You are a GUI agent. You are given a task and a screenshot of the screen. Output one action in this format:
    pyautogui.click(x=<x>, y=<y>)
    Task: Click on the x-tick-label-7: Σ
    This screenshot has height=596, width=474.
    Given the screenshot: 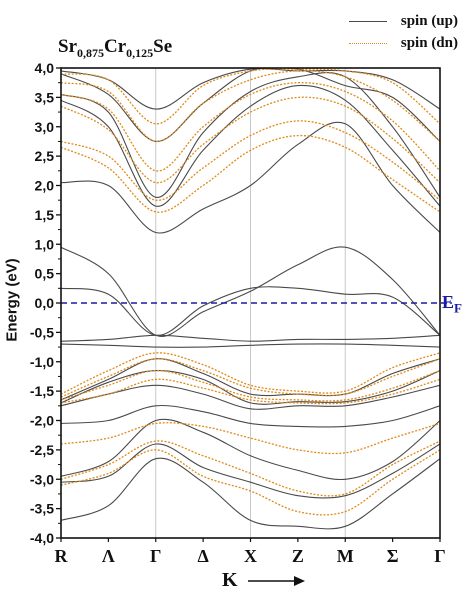 What is the action you would take?
    pyautogui.click(x=393, y=556)
    